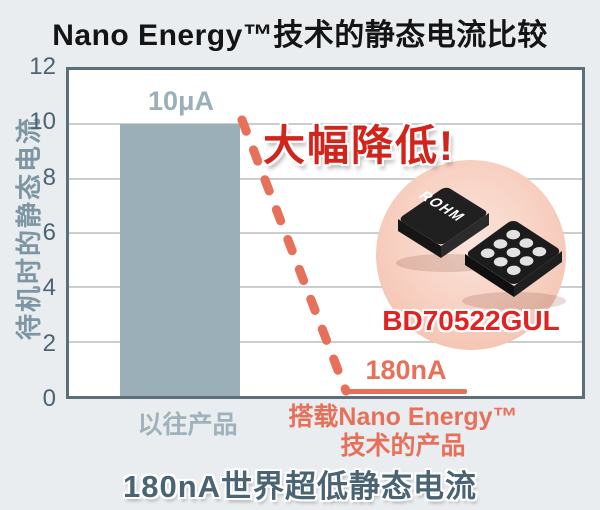  I want to click on product-name-label: BD70522GUL, so click(471, 320).